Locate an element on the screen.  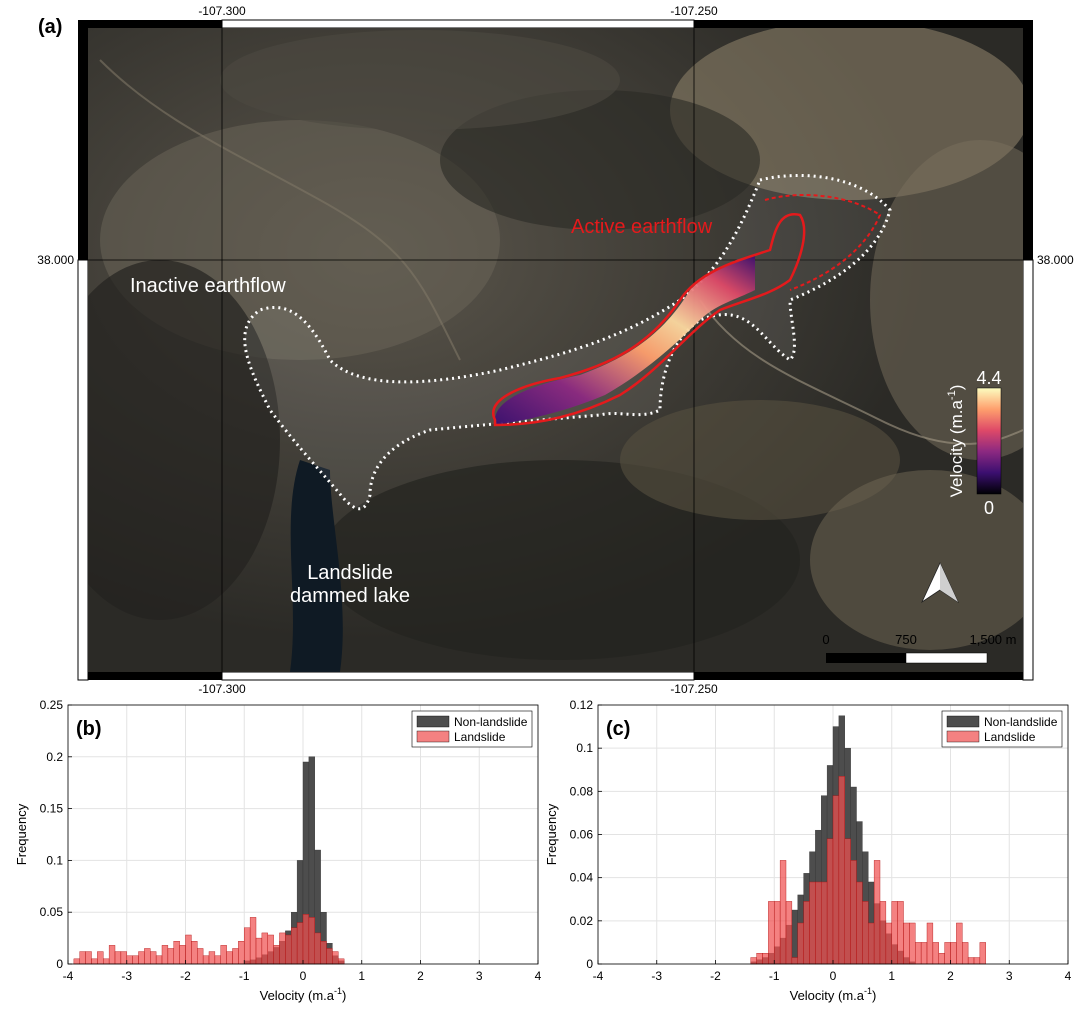
y-tick-label: 0.25 is located at coordinates (52, 705).